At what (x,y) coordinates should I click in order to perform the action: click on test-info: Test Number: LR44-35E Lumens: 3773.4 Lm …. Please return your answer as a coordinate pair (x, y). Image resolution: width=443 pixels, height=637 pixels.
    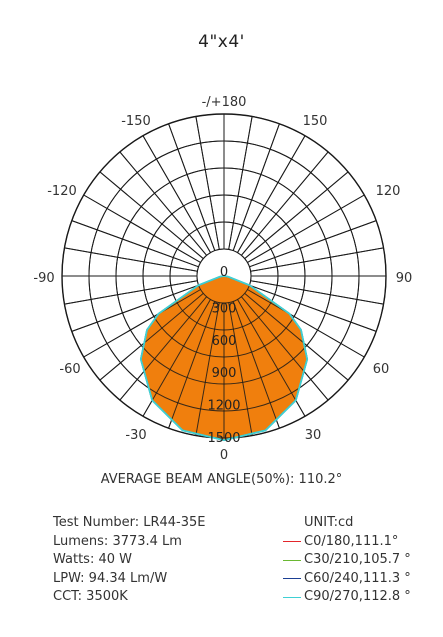
    Looking at the image, I should click on (129, 560).